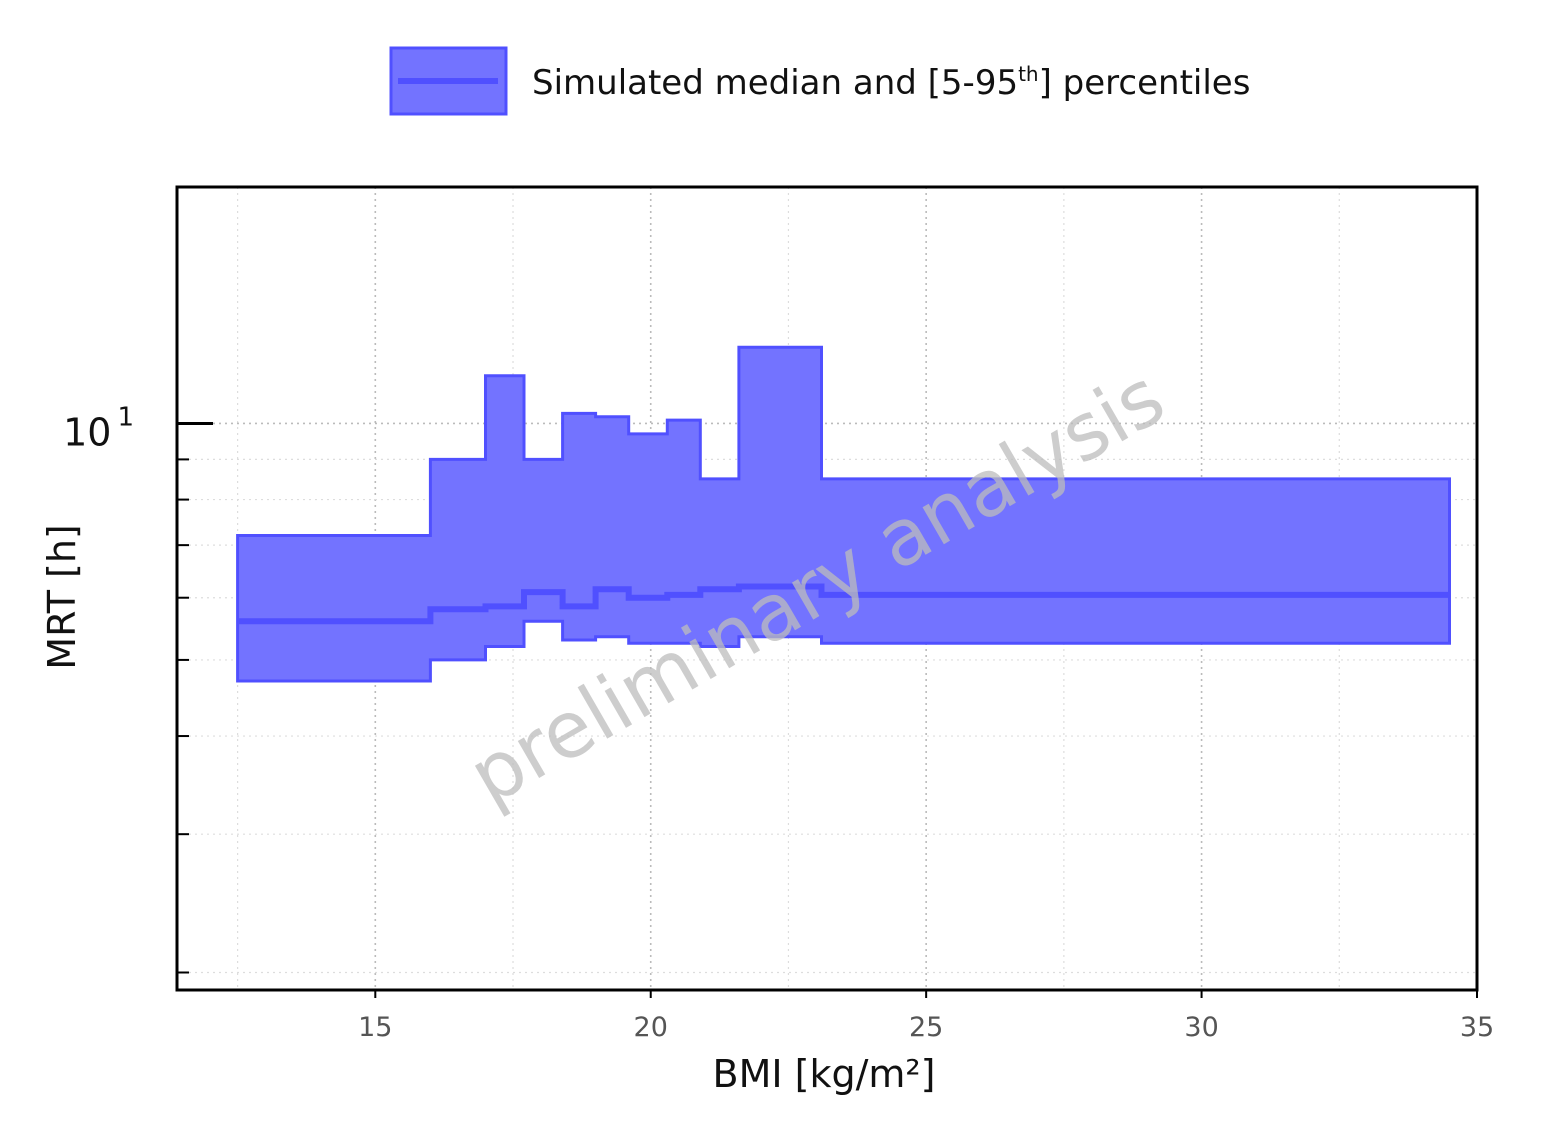 This screenshot has width=1562, height=1140. I want to click on x-tick-label: 35, so click(1477, 1027).